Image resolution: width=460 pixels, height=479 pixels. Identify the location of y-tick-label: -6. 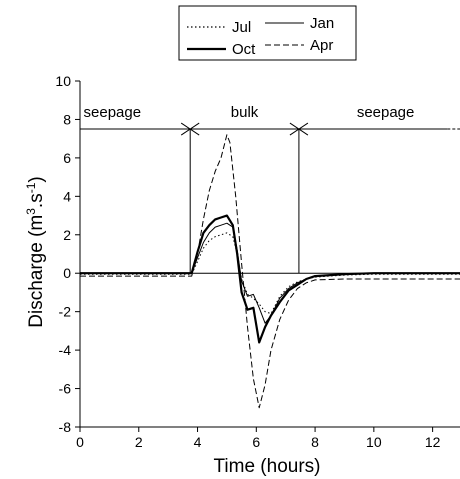
(65, 389).